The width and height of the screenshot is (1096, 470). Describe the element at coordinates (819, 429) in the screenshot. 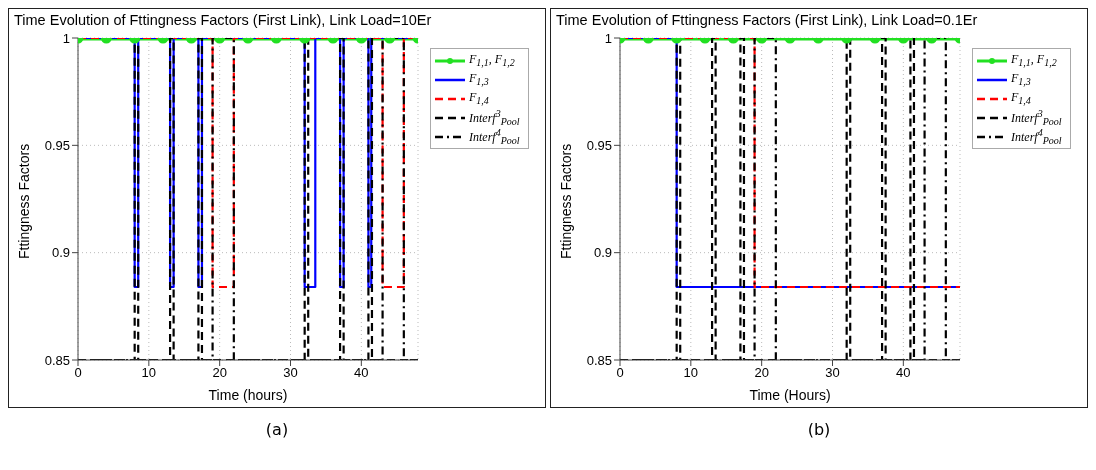

I see `text: (b)` at that location.